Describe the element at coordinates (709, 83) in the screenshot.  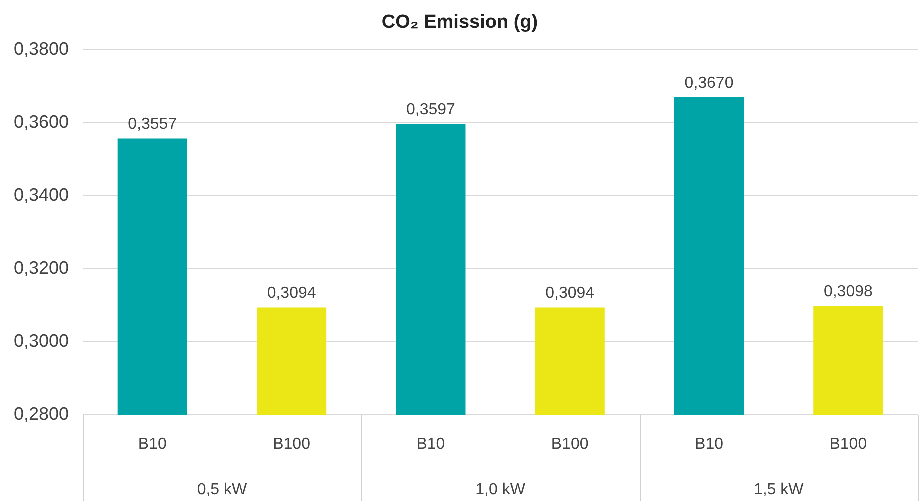
I see `data-label: 0,3670` at that location.